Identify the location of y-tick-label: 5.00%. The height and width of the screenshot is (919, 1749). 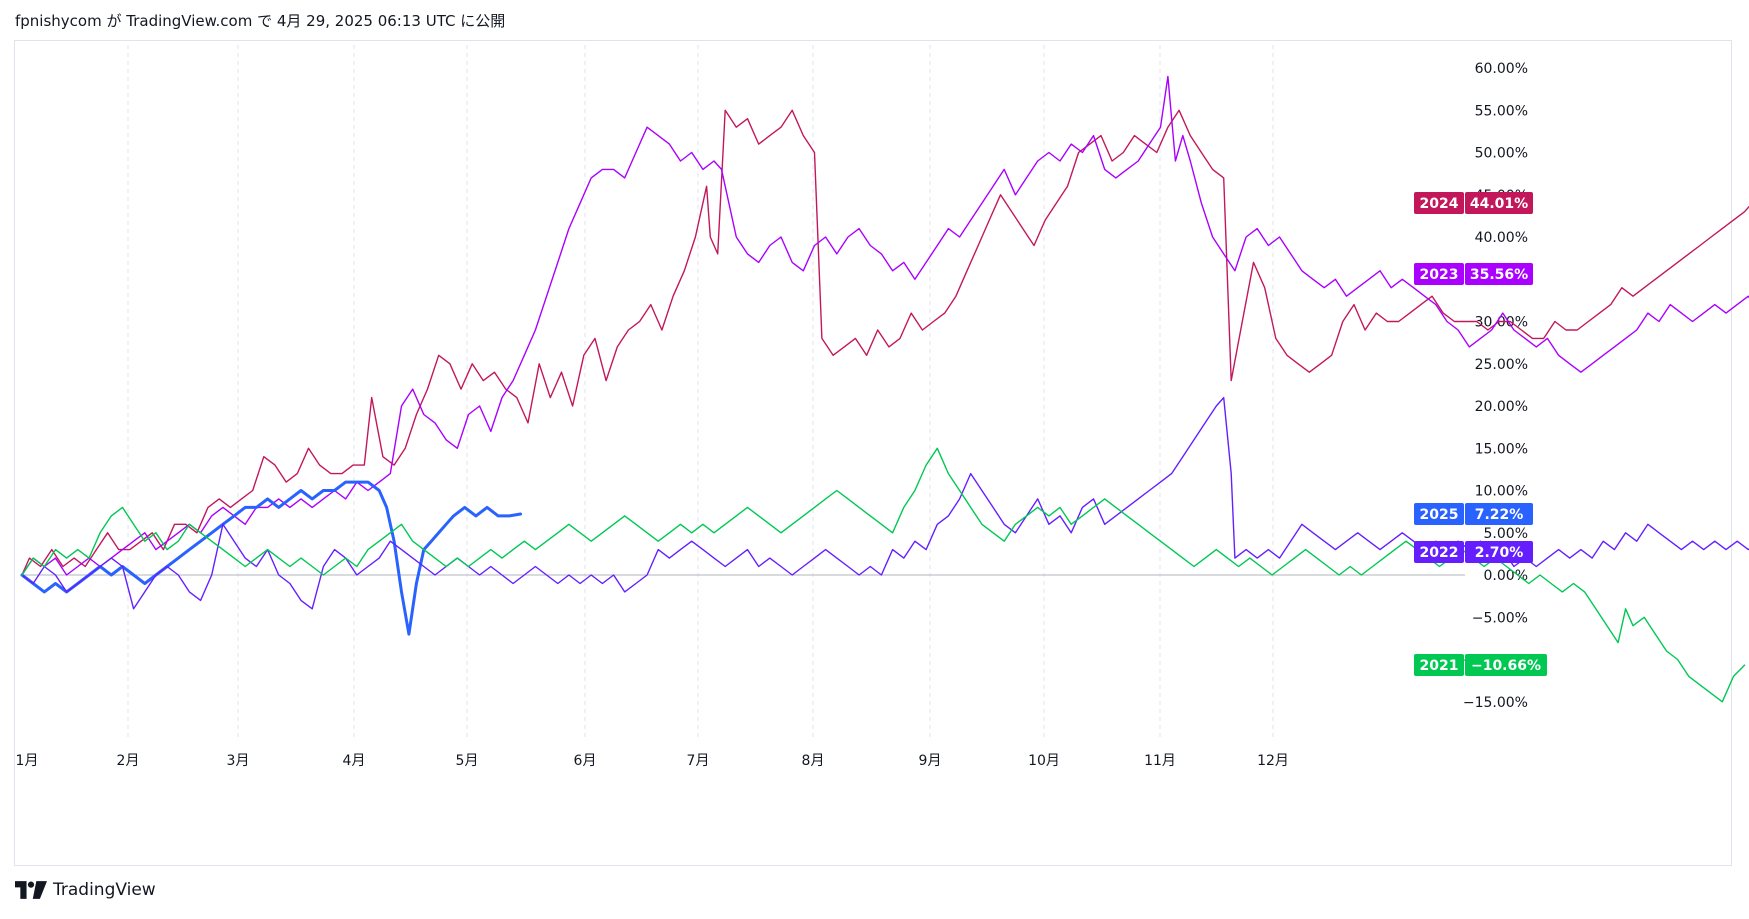
(1506, 534).